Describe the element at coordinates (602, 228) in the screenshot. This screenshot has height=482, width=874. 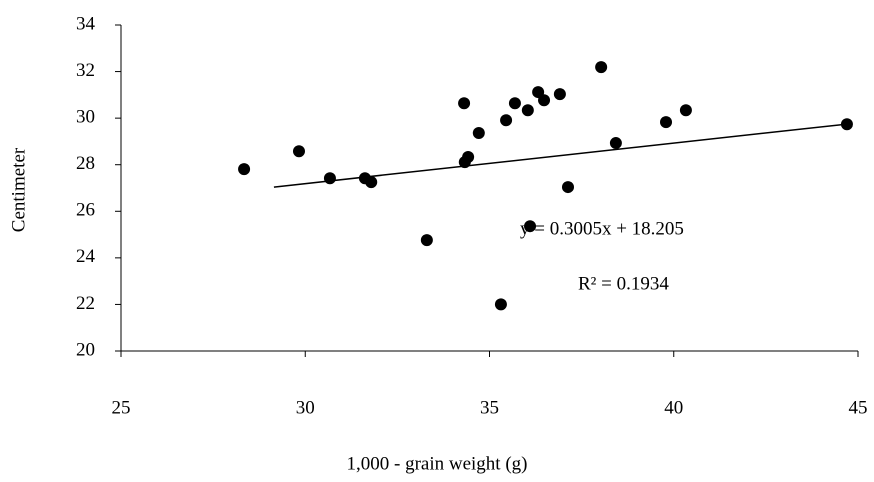
I see `equation: y = 0.3005x + 18.205` at that location.